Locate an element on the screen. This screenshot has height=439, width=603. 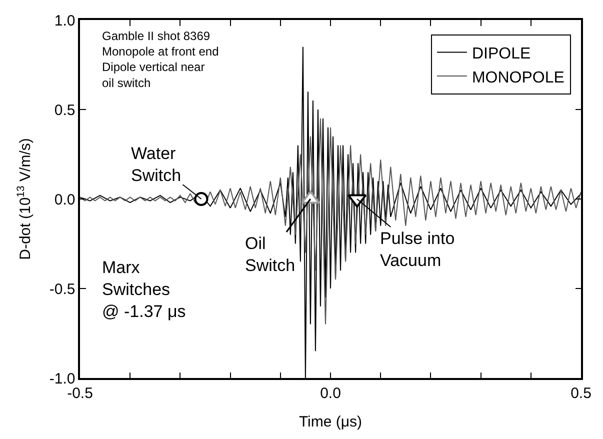
x-axis-title: Time (μs) is located at coordinates (330, 421).